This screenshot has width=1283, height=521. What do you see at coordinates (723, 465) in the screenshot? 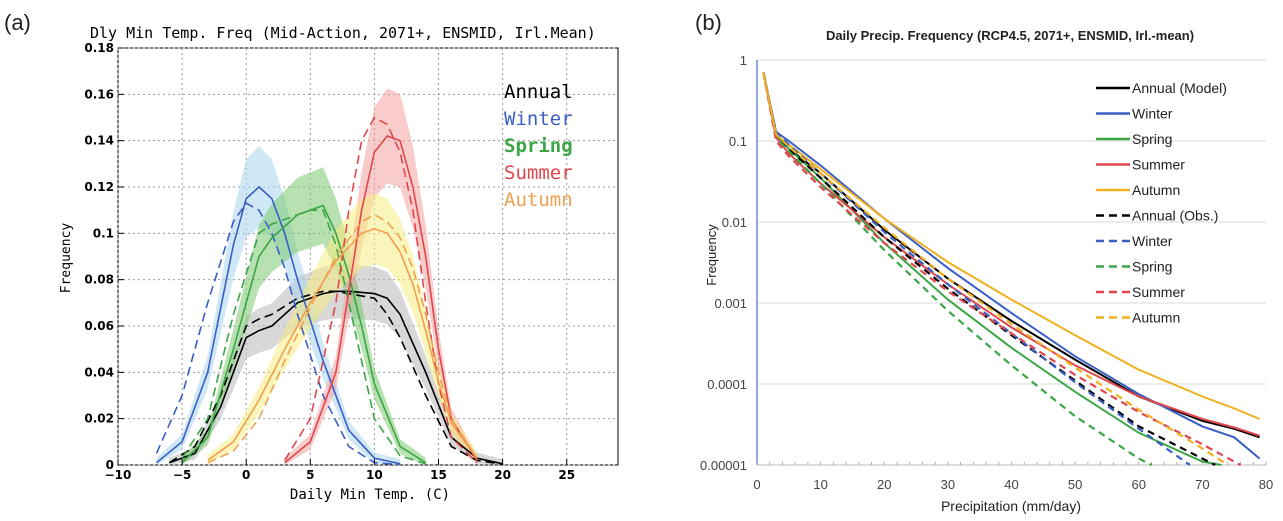
I see `y-tick-label: 0.00001` at bounding box center [723, 465].